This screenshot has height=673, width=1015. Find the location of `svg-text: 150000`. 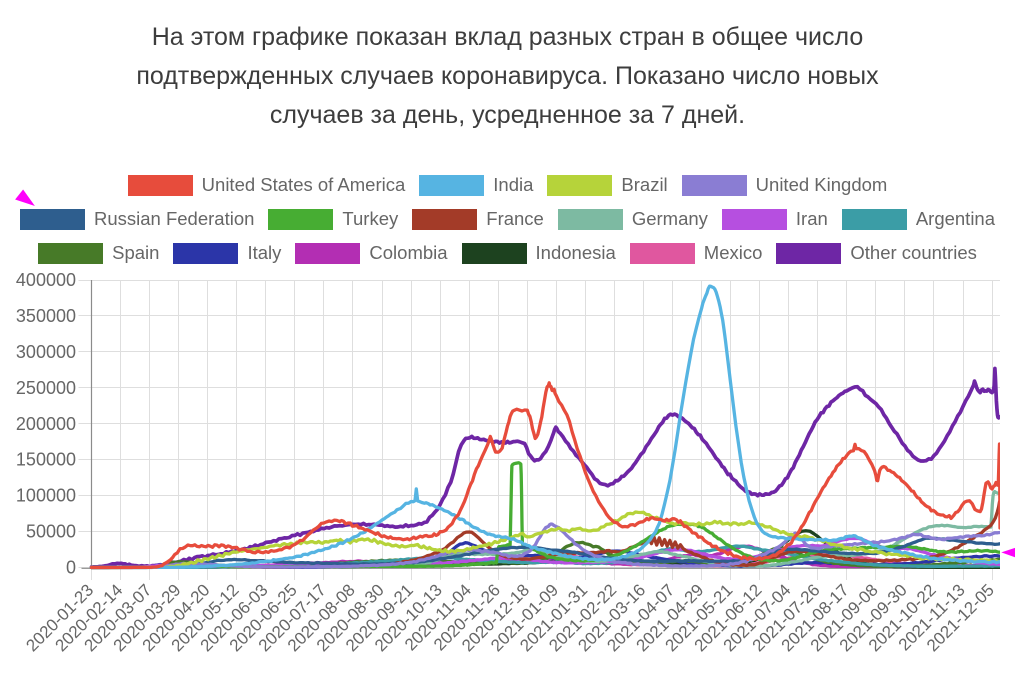

svg-text: 150000 is located at coordinates (46, 460).